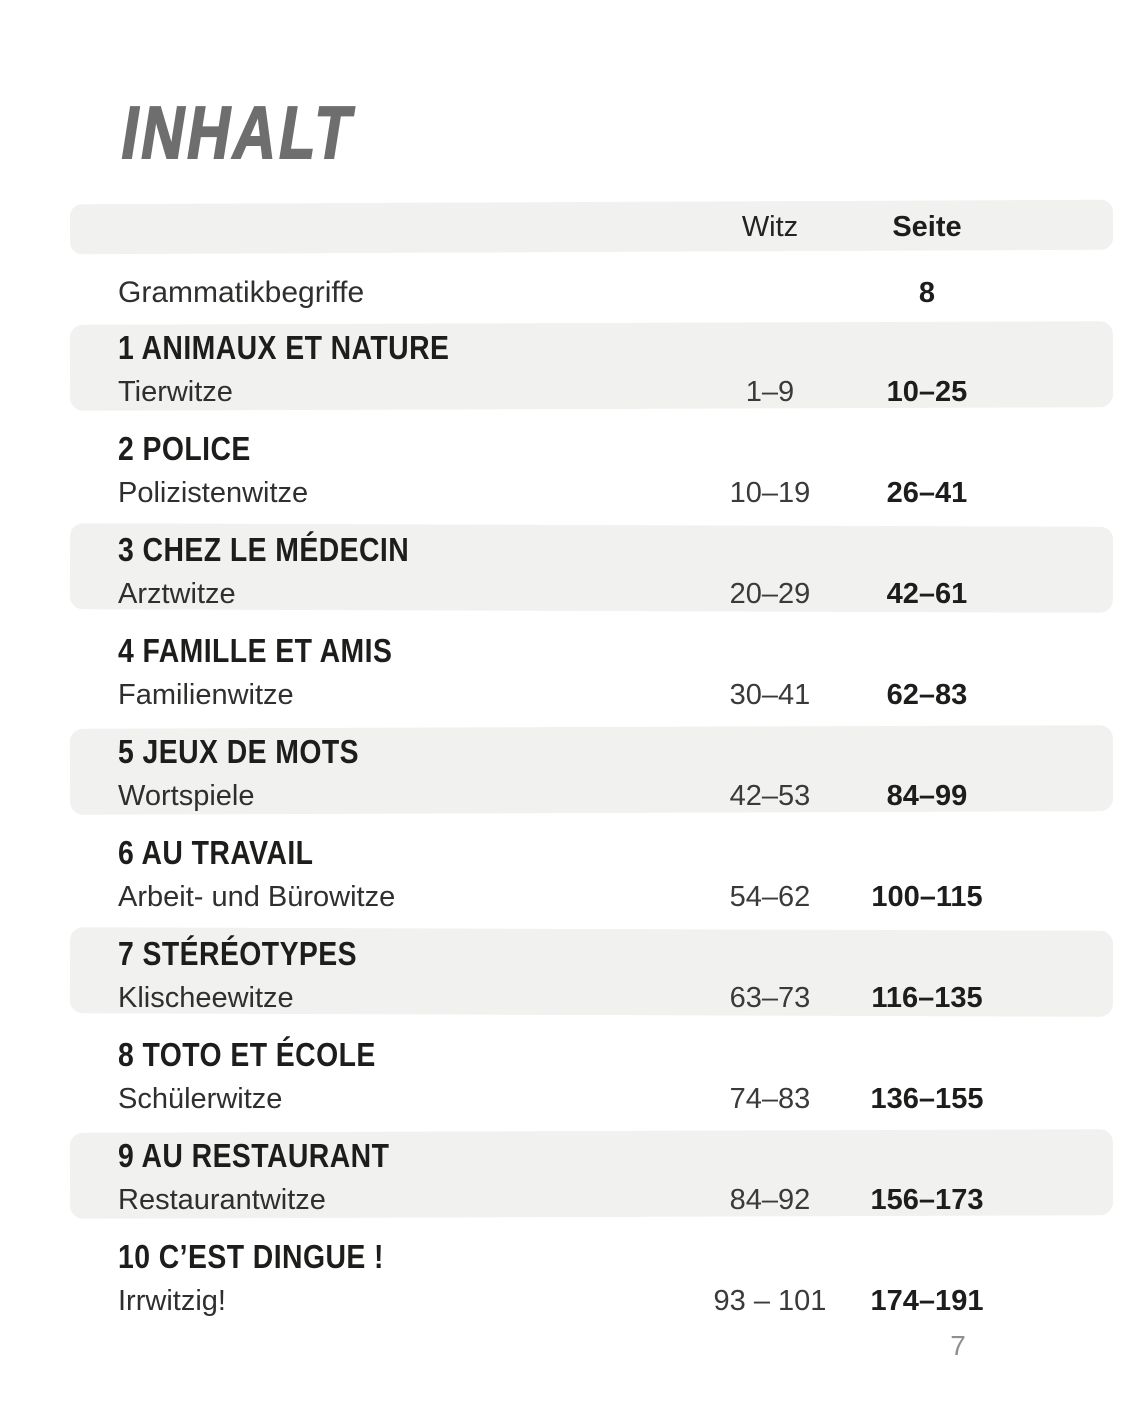 The height and width of the screenshot is (1415, 1123). What do you see at coordinates (958, 1345) in the screenshot?
I see `page-number: 7` at bounding box center [958, 1345].